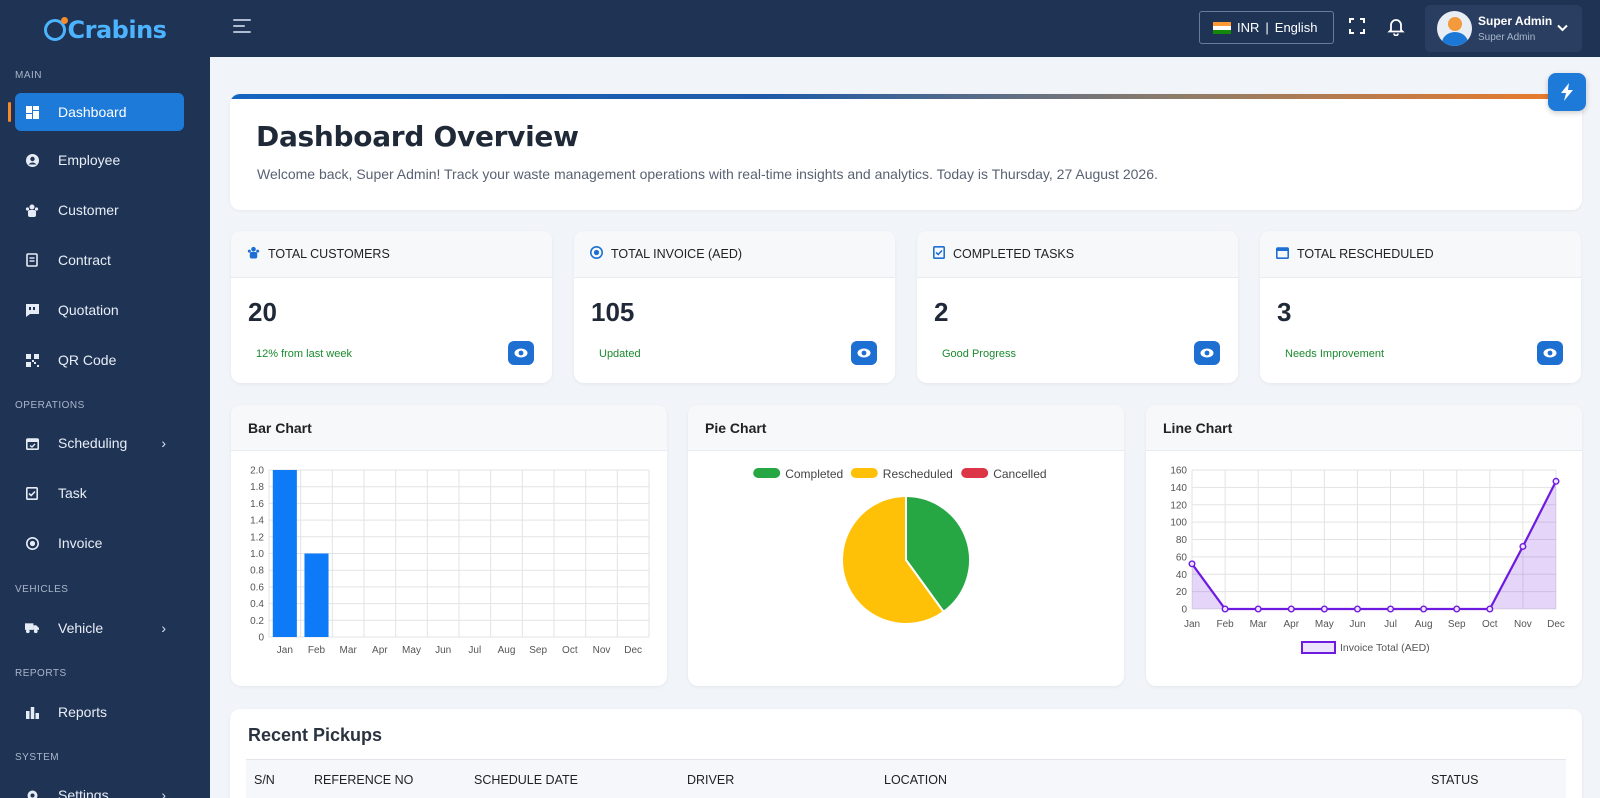 The height and width of the screenshot is (798, 1600). Describe the element at coordinates (364, 780) in the screenshot. I see `column-header: Reference No` at that location.